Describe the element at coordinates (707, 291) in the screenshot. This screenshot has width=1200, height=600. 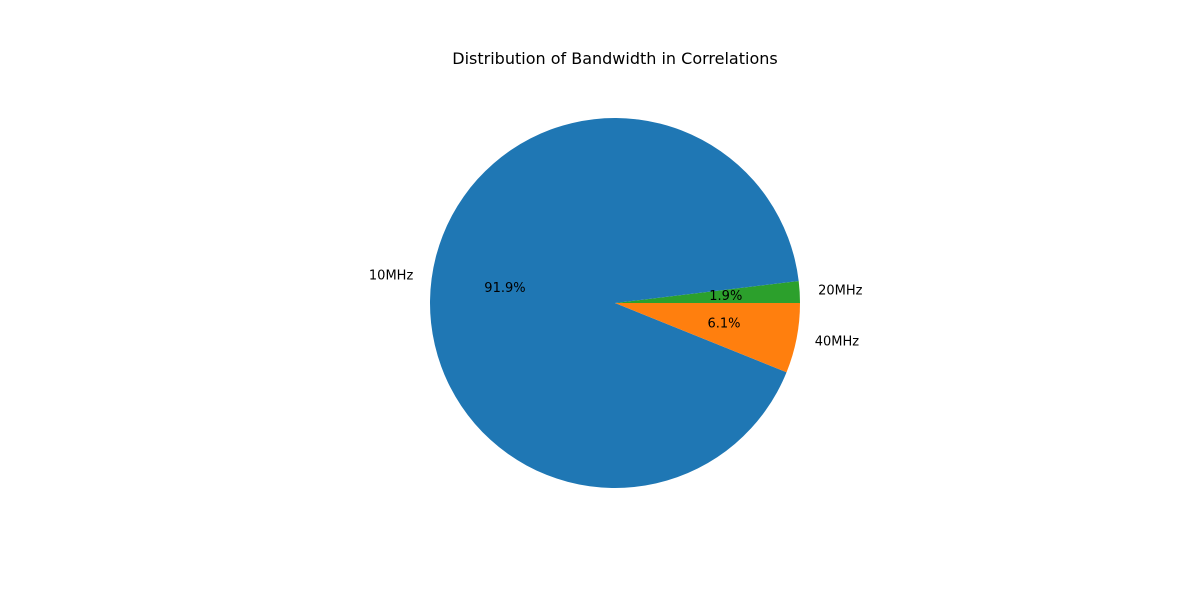
I see `pie-slice-20mhz` at that location.